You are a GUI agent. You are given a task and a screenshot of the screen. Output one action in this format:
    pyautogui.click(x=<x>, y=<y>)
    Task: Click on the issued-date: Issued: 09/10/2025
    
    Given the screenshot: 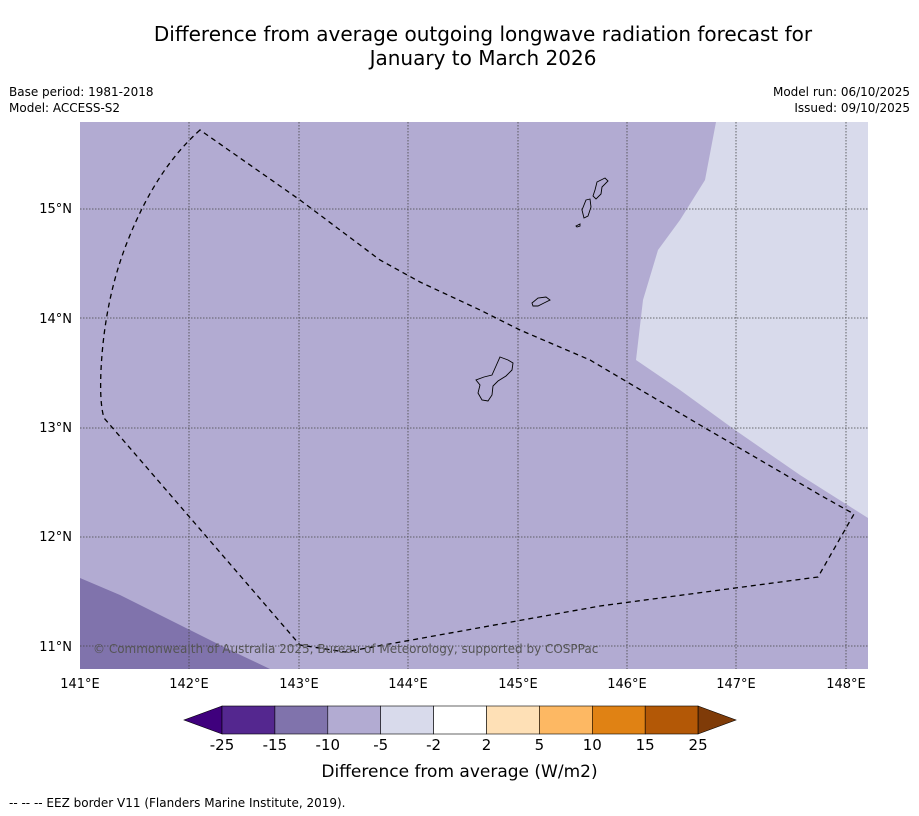 What is the action you would take?
    pyautogui.click(x=852, y=108)
    